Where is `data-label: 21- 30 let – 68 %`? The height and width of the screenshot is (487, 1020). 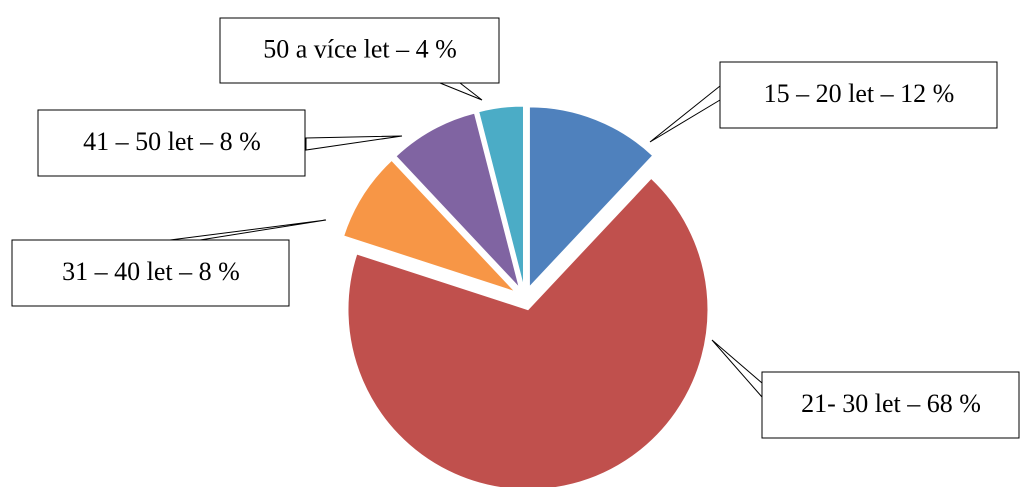
data-label: 21- 30 let – 68 % is located at coordinates (891, 403).